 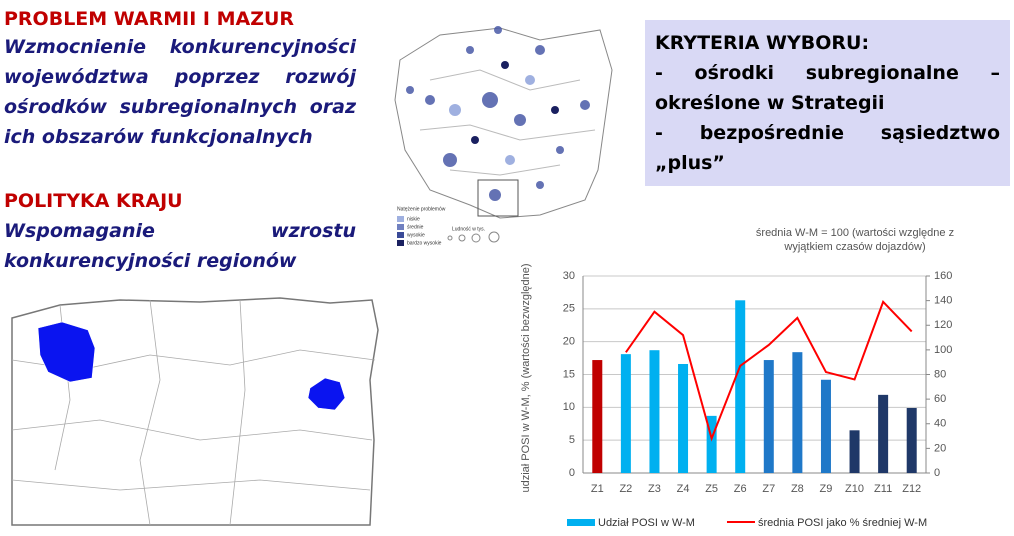 What do you see at coordinates (842, 523) in the screenshot?
I see `legend-label: średnia POSI jako % średniej W-M` at bounding box center [842, 523].